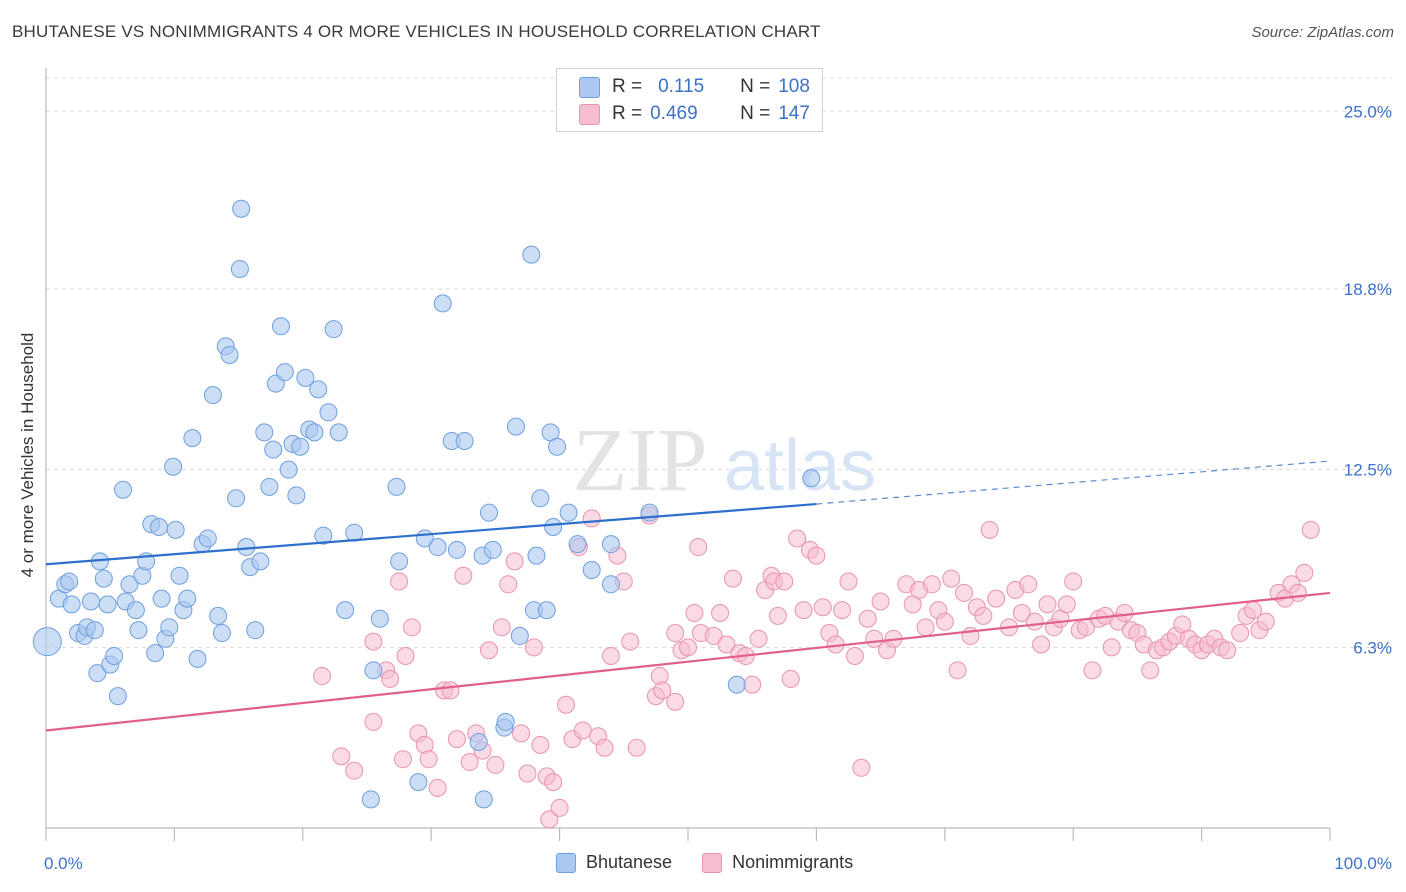 The height and width of the screenshot is (892, 1406). Describe the element at coordinates (755, 86) in the screenshot. I see `n-label: N =` at that location.